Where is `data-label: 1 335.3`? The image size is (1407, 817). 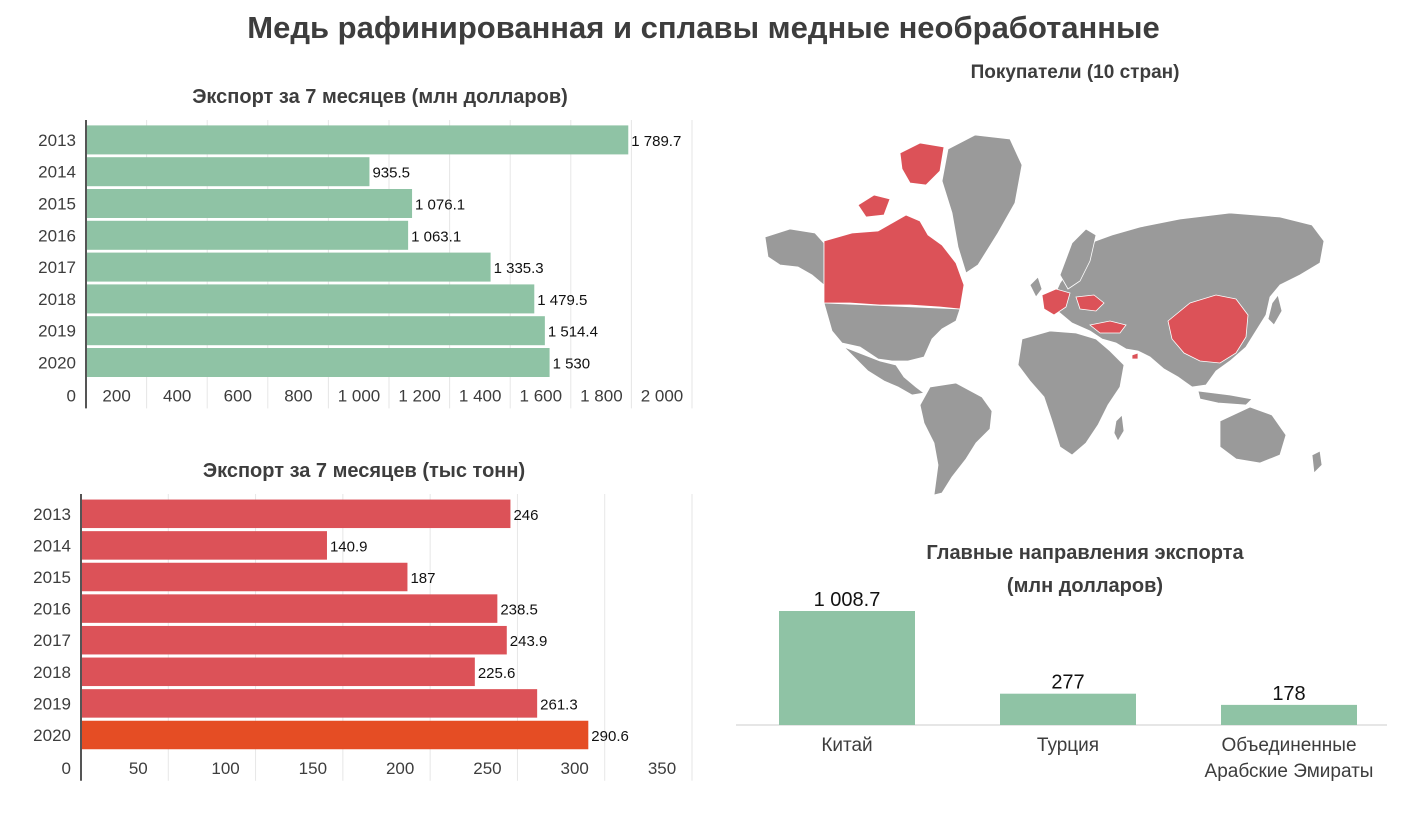
data-label: 1 335.3 is located at coordinates (519, 268).